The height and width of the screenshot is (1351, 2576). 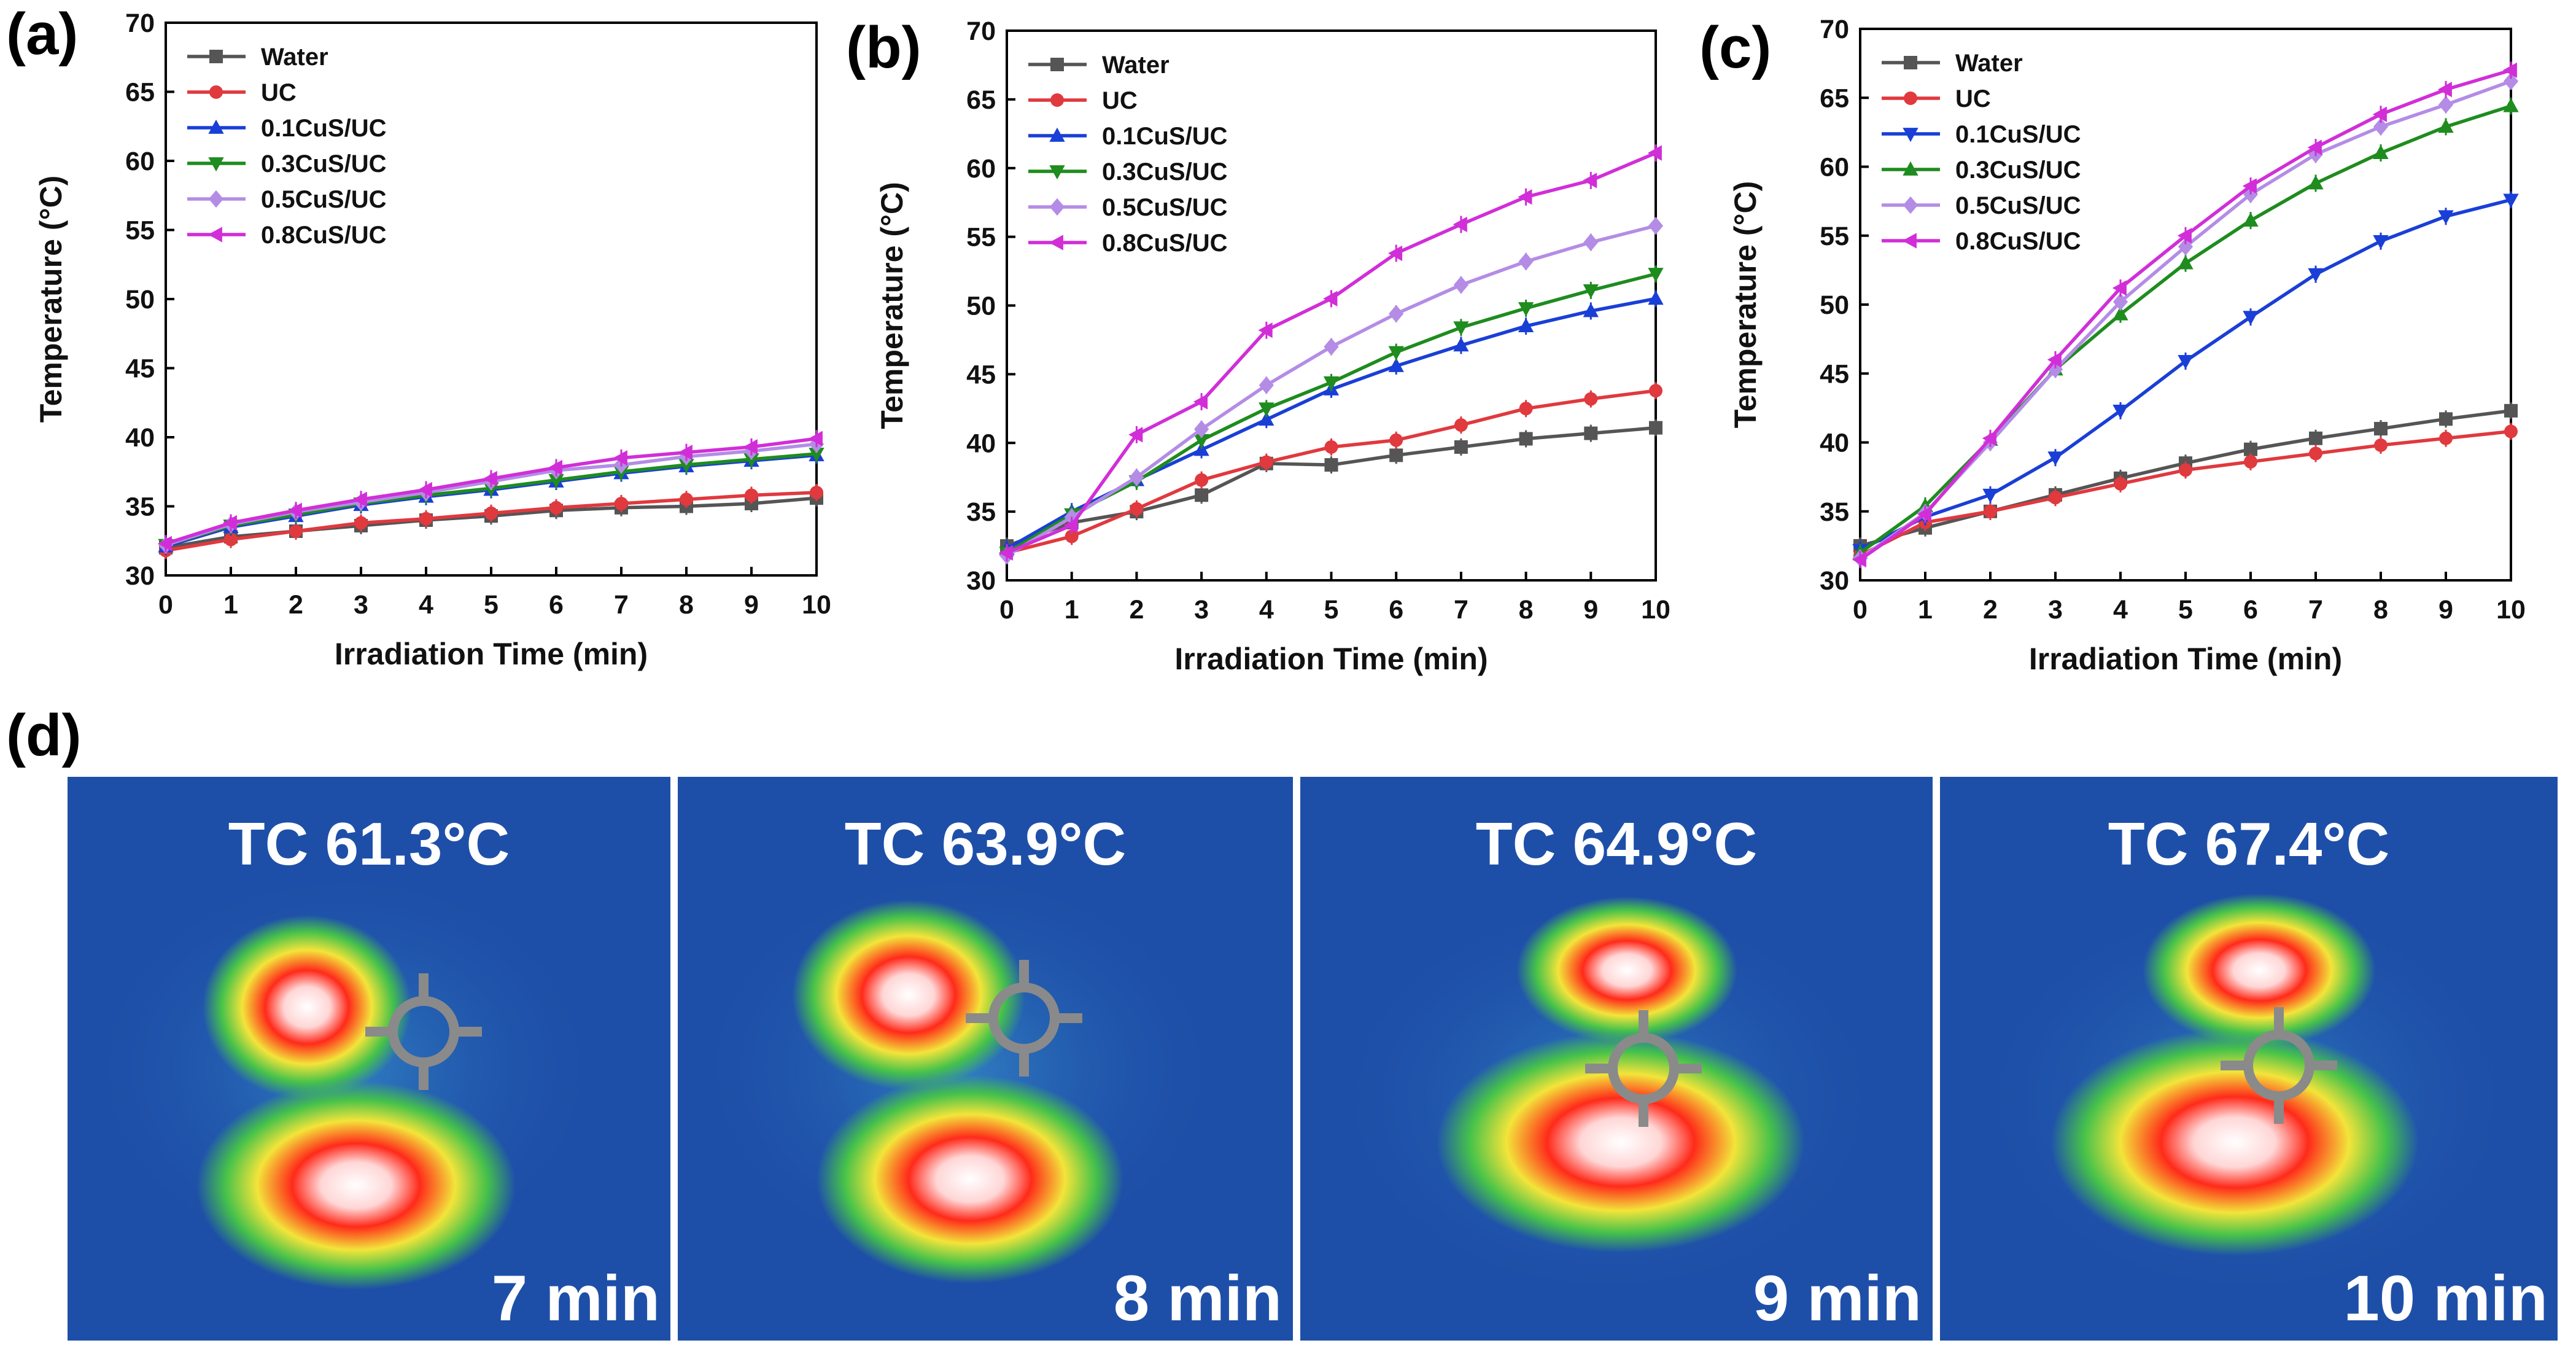 What do you see at coordinates (140, 23) in the screenshot?
I see `y-tick-label: 70` at bounding box center [140, 23].